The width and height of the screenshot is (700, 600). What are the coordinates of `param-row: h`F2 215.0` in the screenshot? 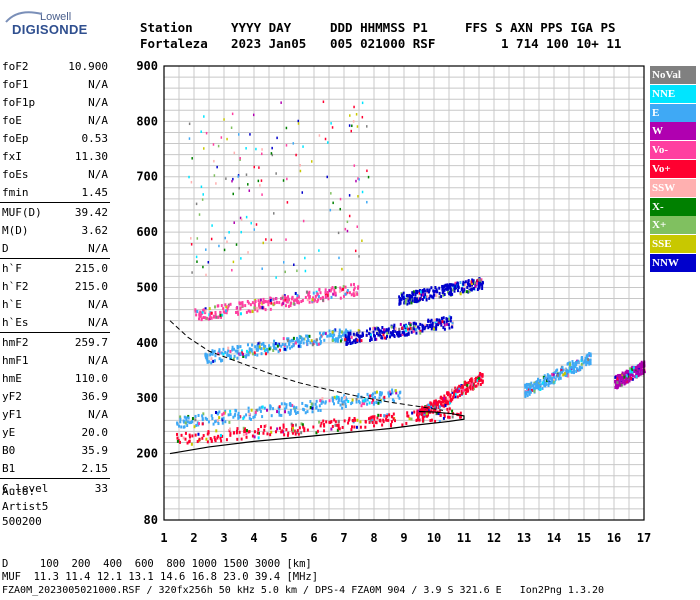 It's located at (55, 289).